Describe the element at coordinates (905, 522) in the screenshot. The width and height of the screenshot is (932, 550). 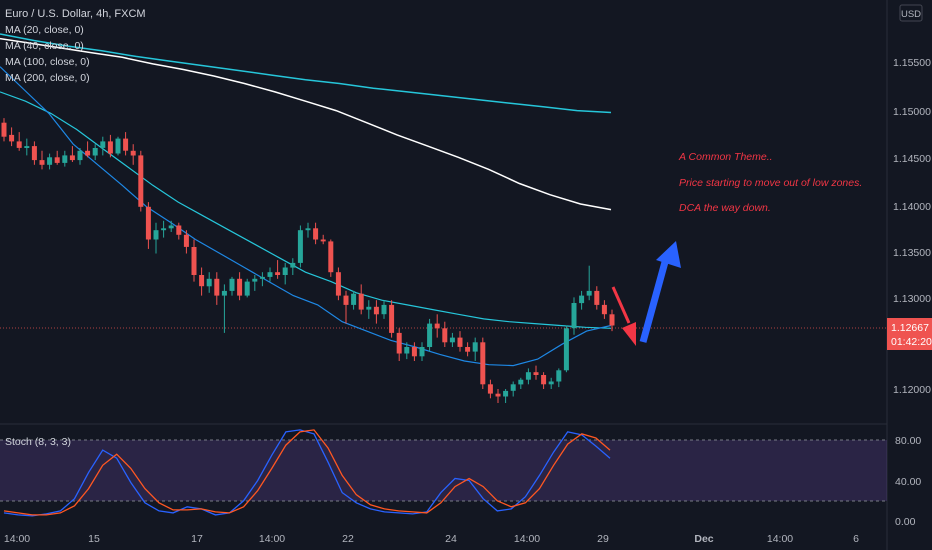
I see `stoch-tick: 0.00` at that location.